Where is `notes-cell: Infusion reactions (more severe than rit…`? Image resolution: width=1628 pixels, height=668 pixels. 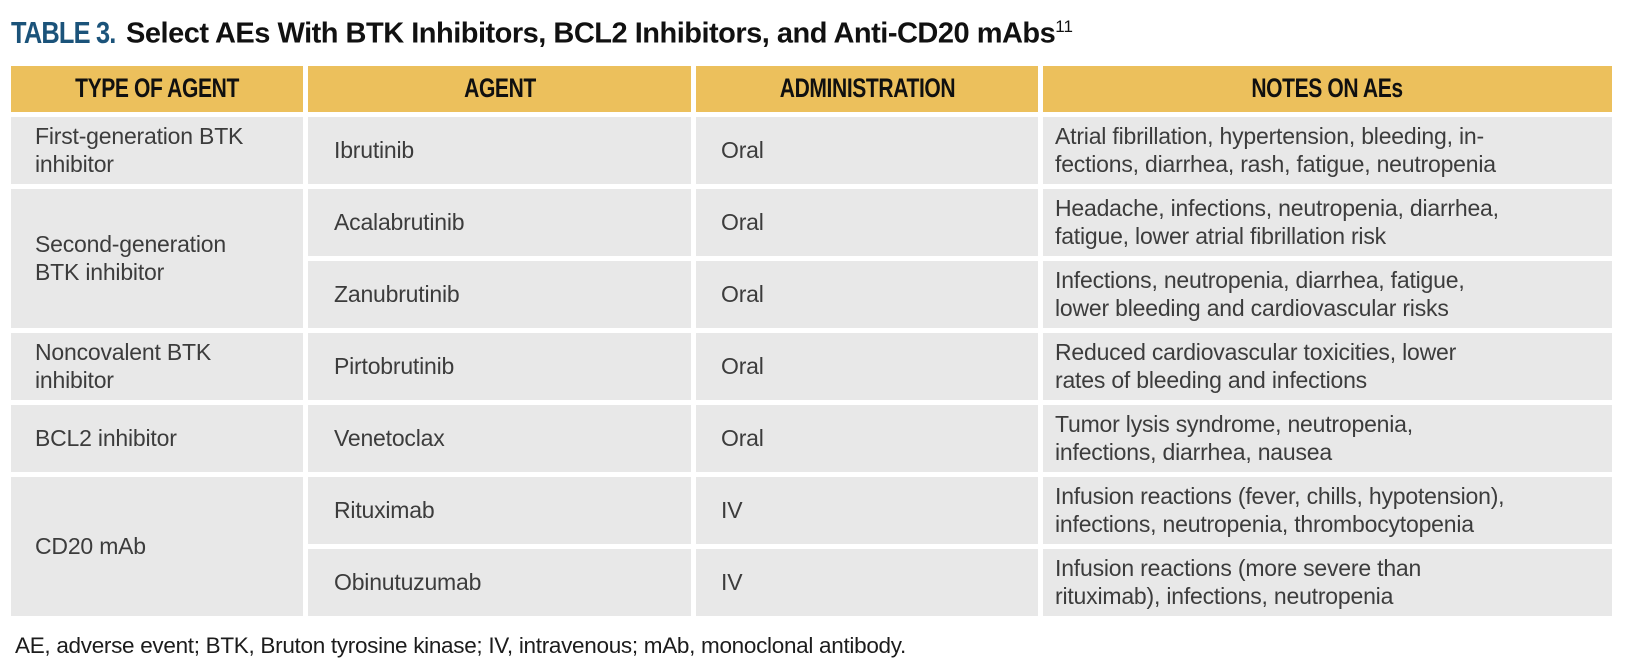 notes-cell: Infusion reactions (more severe than rit… is located at coordinates (1327, 582).